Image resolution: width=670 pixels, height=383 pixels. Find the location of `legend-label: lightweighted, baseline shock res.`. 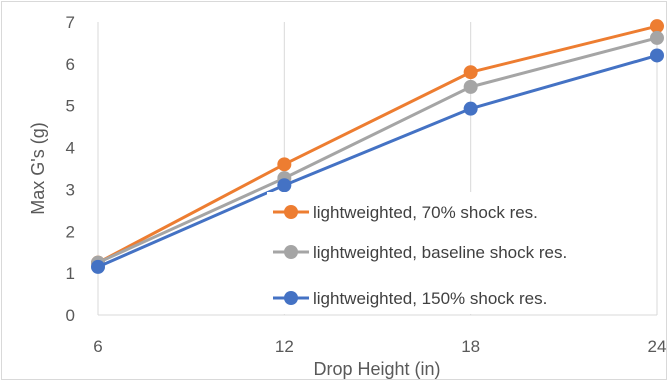

legend-label: lightweighted, baseline shock res. is located at coordinates (440, 252).